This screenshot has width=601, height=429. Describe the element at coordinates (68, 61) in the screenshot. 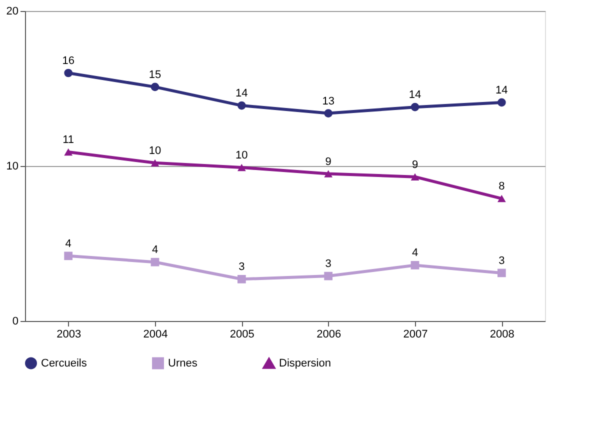

I see `data-label: 16` at that location.